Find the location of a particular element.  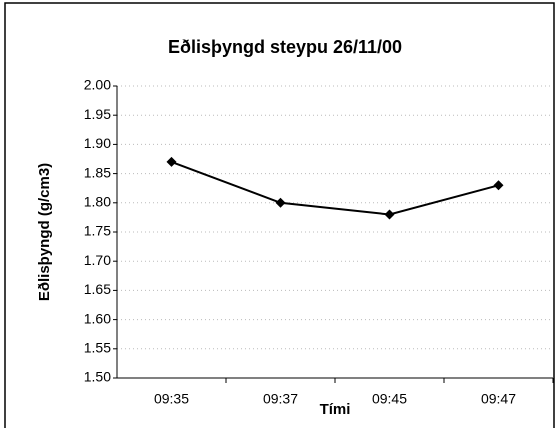

x-axis-label: Tími is located at coordinates (335, 409).